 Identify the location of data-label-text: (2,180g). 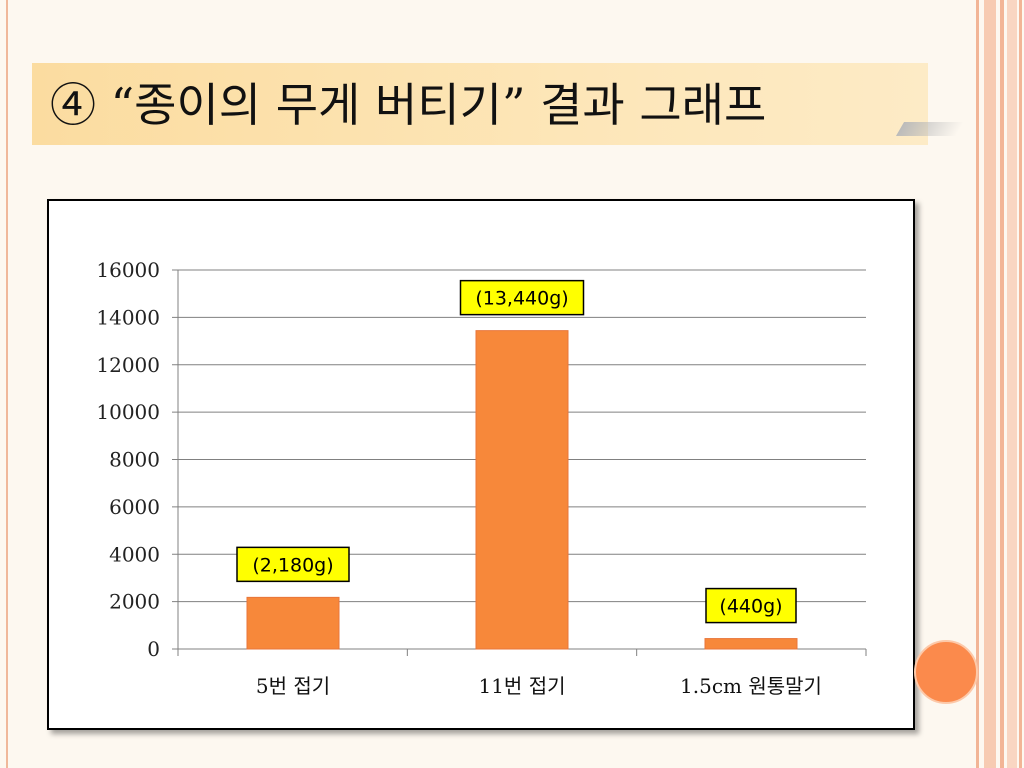
(292, 565).